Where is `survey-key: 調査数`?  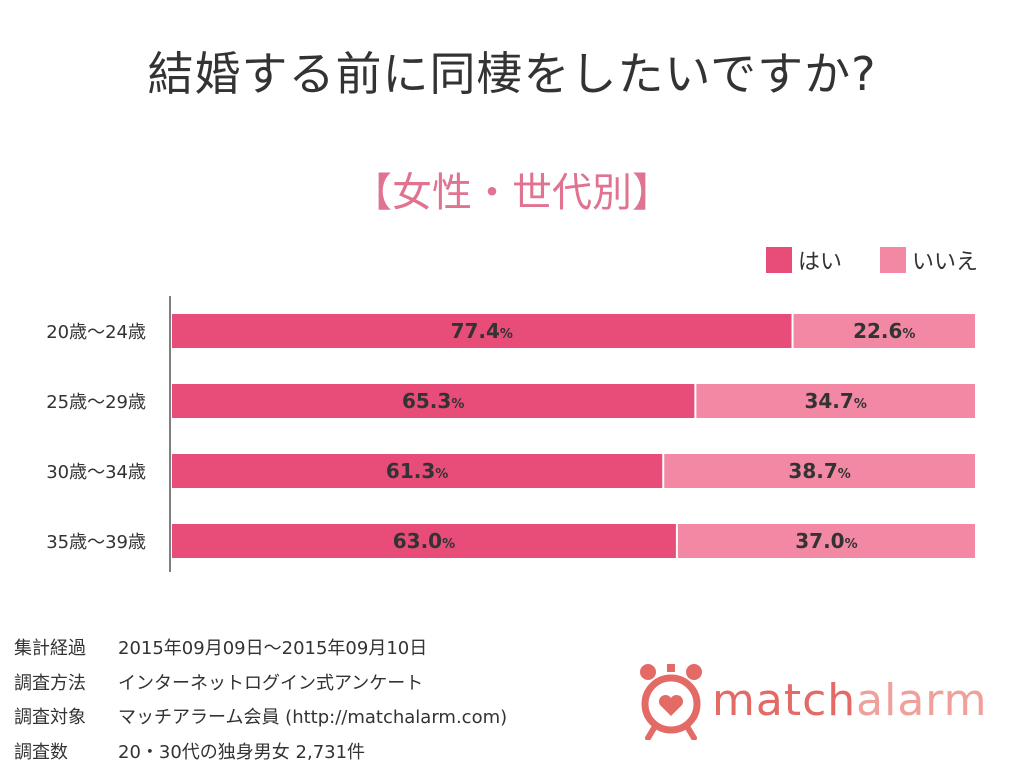
survey-key: 調査数 is located at coordinates (41, 752).